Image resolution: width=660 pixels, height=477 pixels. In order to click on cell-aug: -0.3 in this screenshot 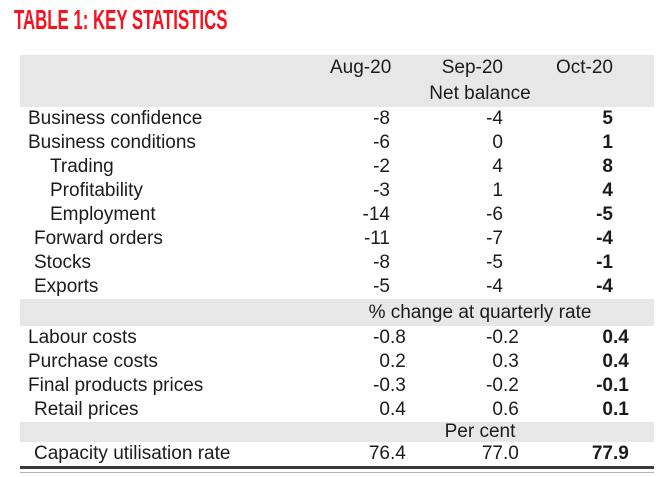, I will do `click(389, 386)`.